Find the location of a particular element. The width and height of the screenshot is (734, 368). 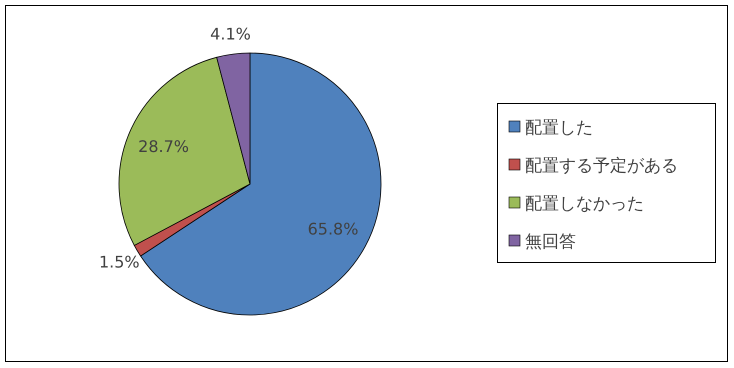

legend-label: 配置しなかった is located at coordinates (584, 204).